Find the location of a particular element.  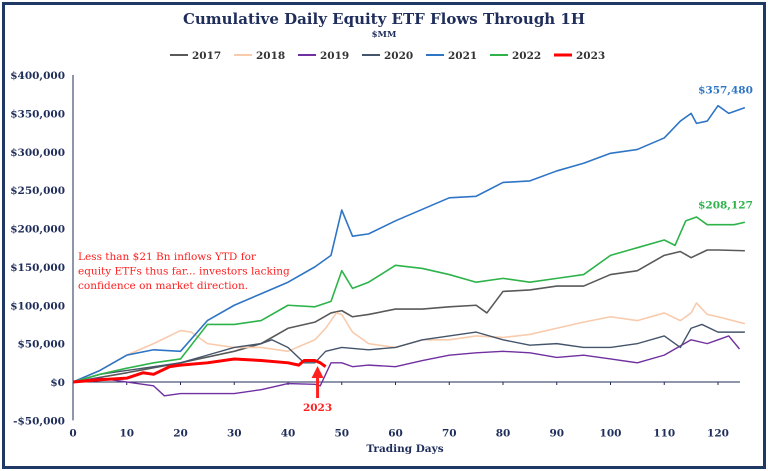

y-tick-label: $200,000 is located at coordinates (37, 230).